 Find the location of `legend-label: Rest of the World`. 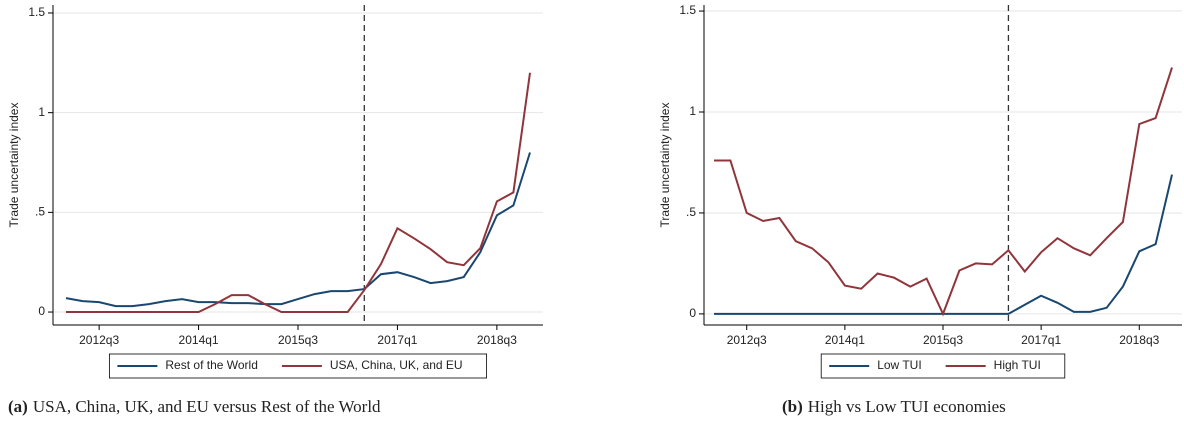

legend-label: Rest of the World is located at coordinates (211, 365).